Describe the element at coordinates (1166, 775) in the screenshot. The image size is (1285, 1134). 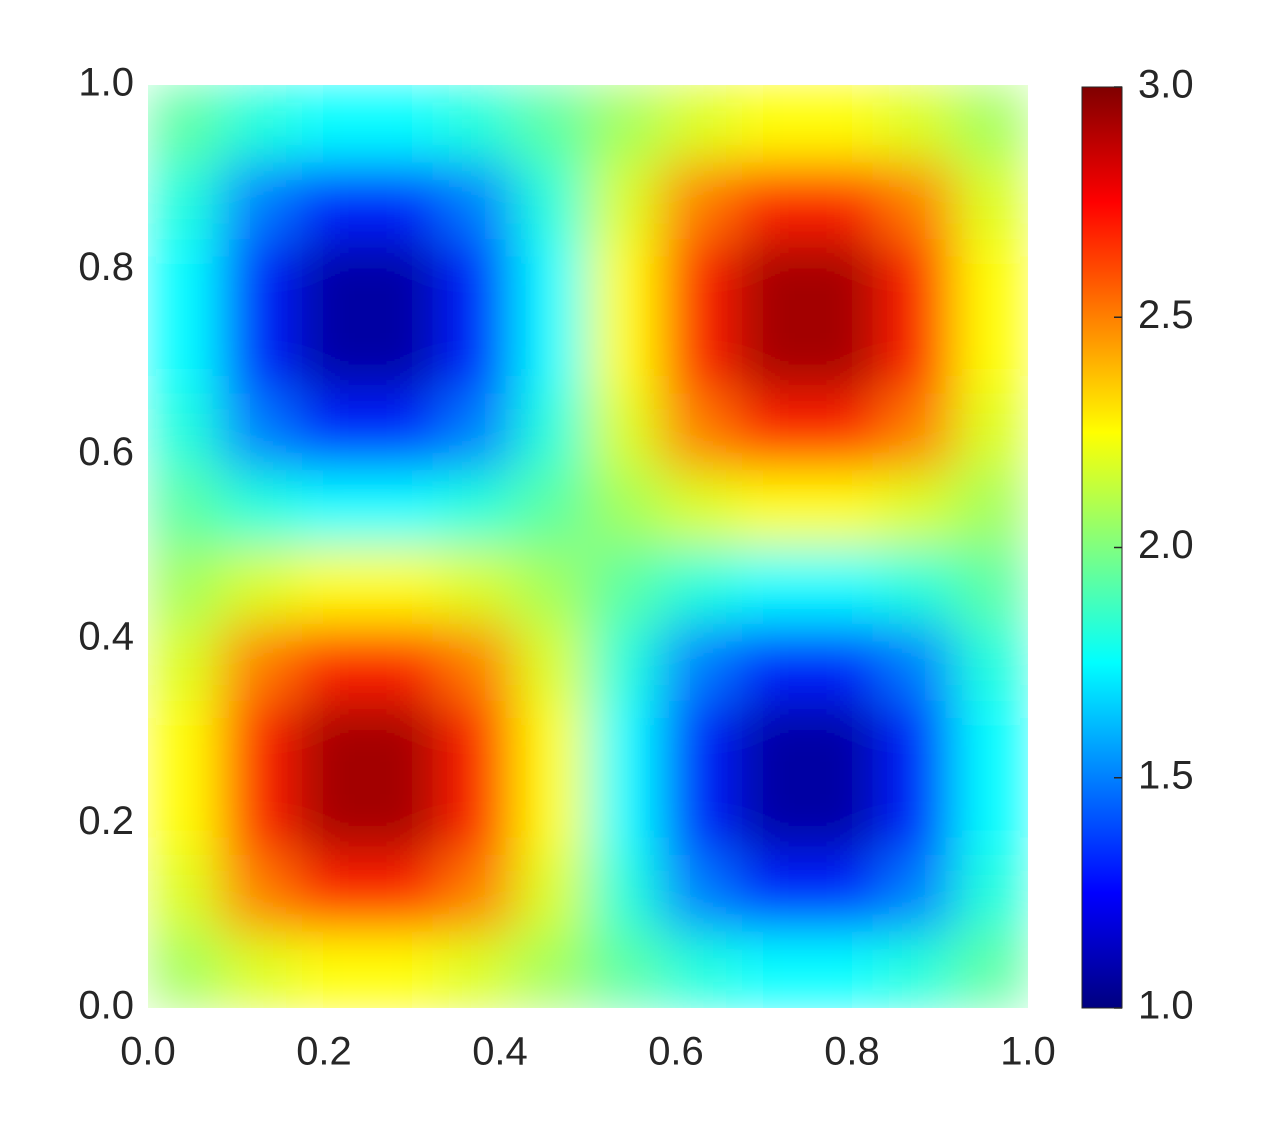
I see `colorbar-tick-label: 1.5` at that location.